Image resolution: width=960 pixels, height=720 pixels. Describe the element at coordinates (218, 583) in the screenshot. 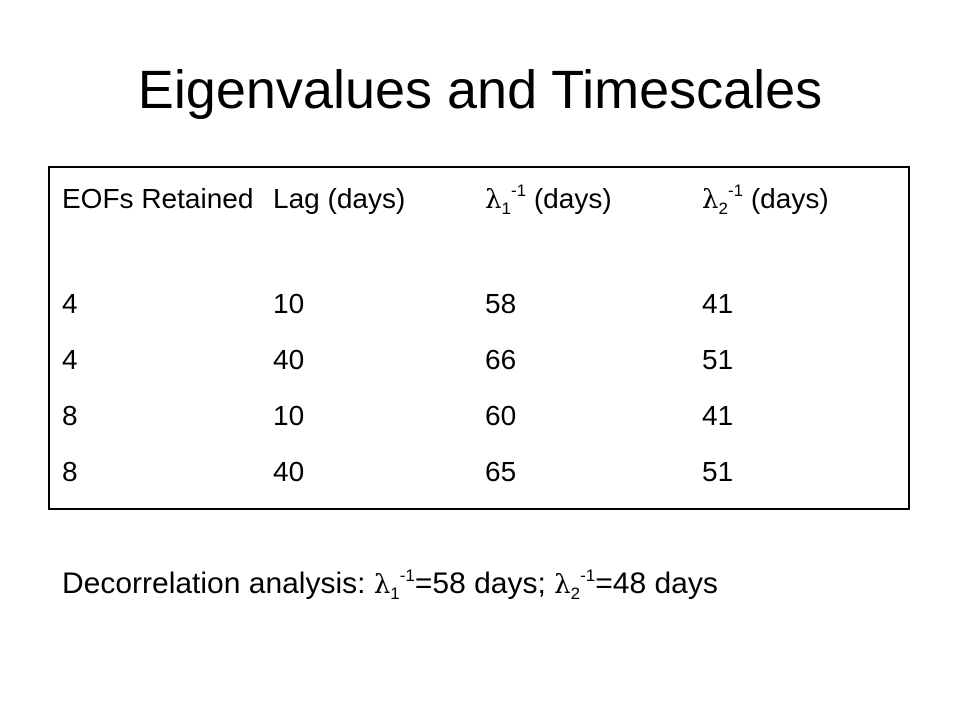

I see `note-prefix: Decorrelation analysis:` at that location.